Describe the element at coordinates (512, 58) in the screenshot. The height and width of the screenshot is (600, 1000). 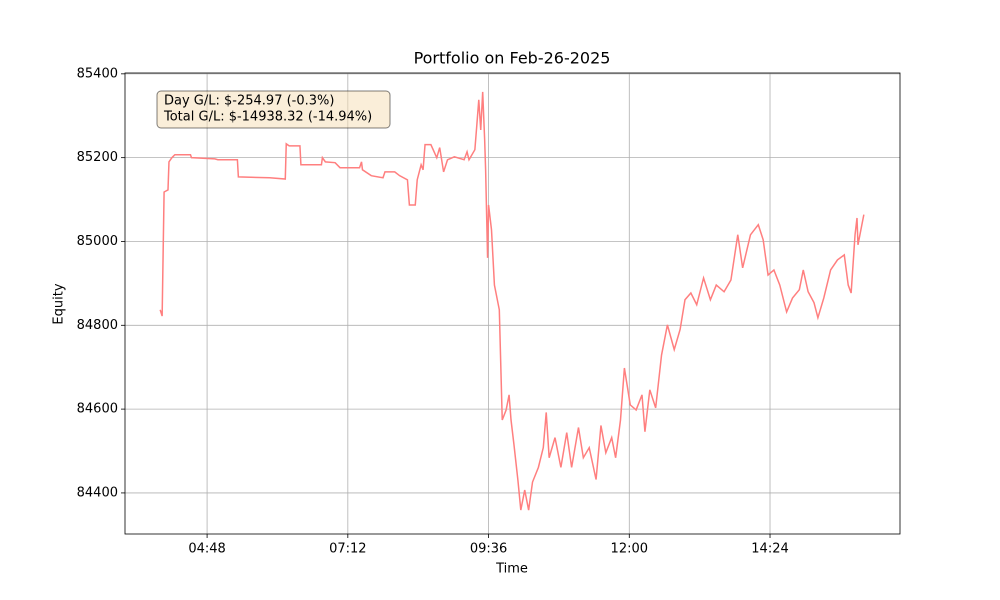
I see `chart-title: Portfolio on Feb-26-2025` at that location.